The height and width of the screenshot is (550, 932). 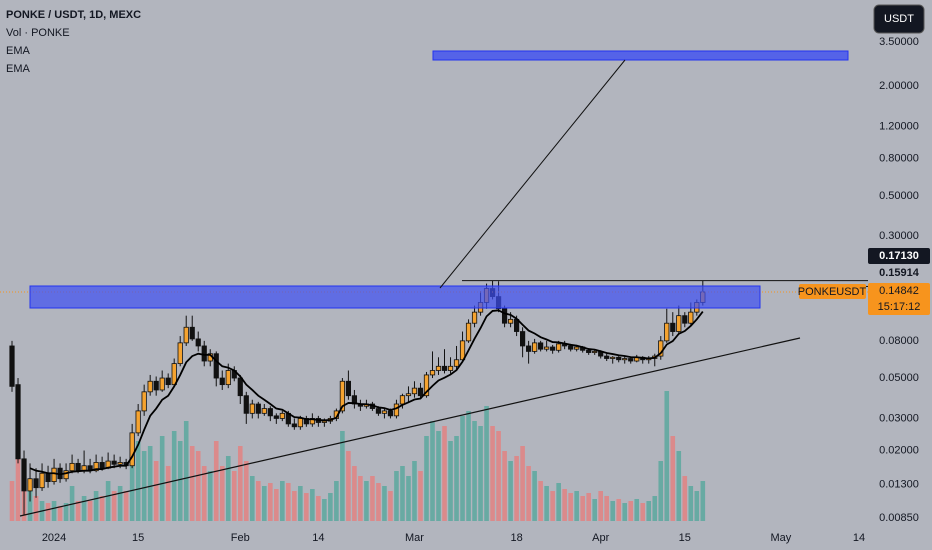 What do you see at coordinates (899, 418) in the screenshot?
I see `y-tick-label: 0.03000` at bounding box center [899, 418].